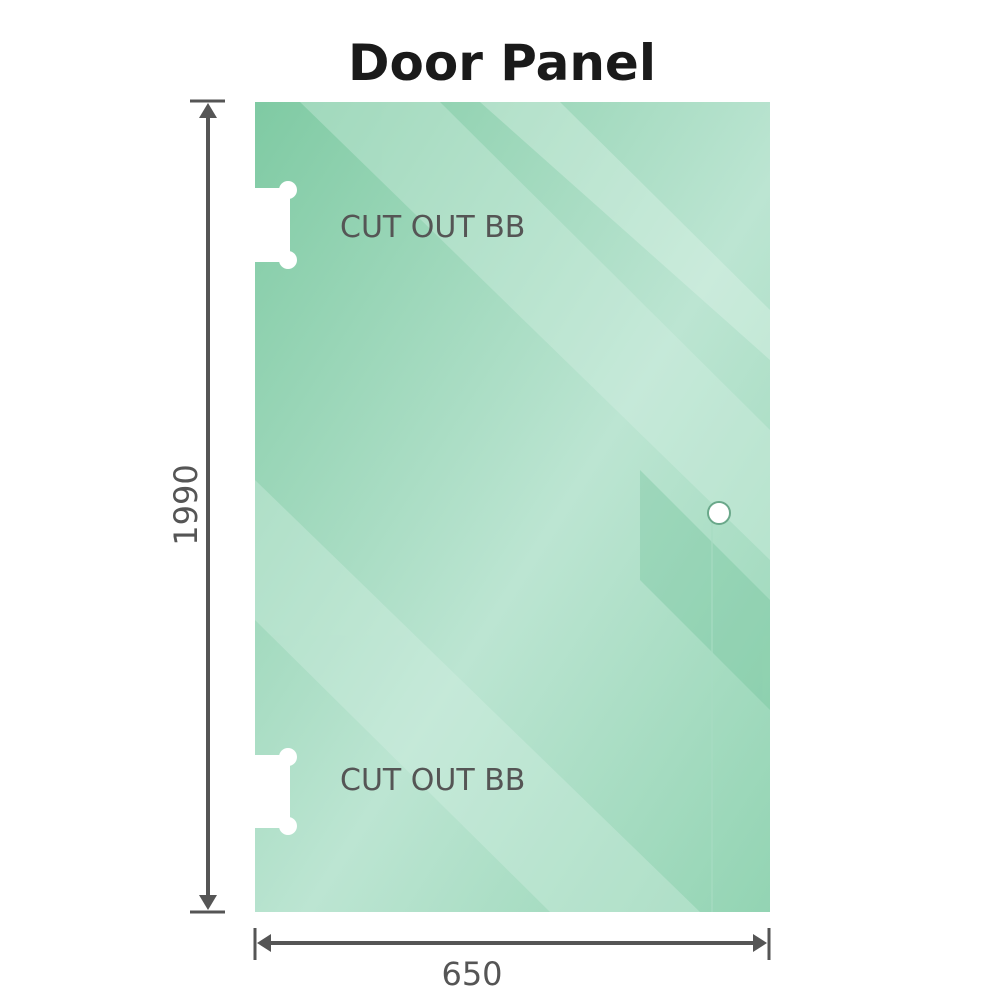 This screenshot has width=1000, height=1000. I want to click on cutout-top, so click(273, 225).